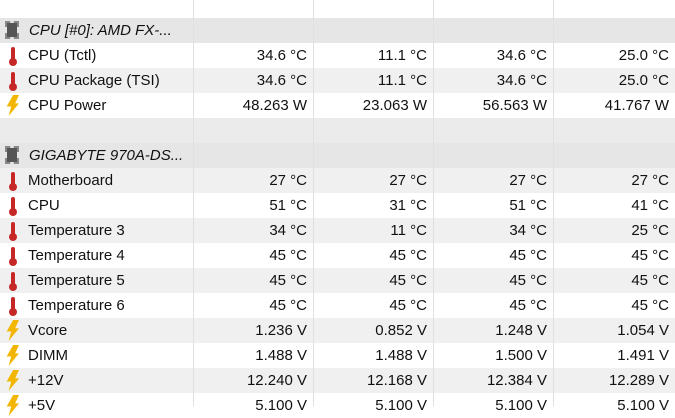  What do you see at coordinates (62, 55) in the screenshot?
I see `sensor-label: CPU (Tctl)` at bounding box center [62, 55].